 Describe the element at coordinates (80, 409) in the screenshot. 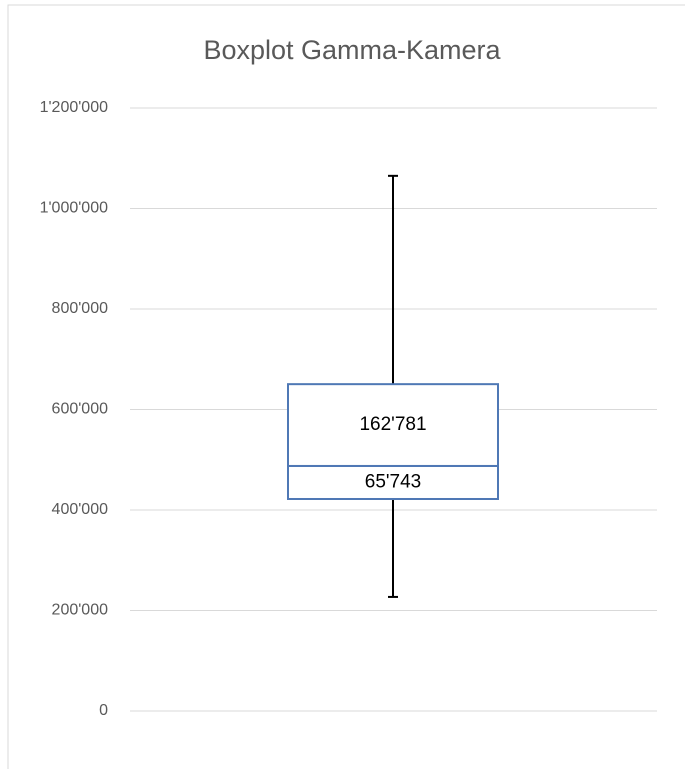

I see `y-tick-label: 600'000` at that location.